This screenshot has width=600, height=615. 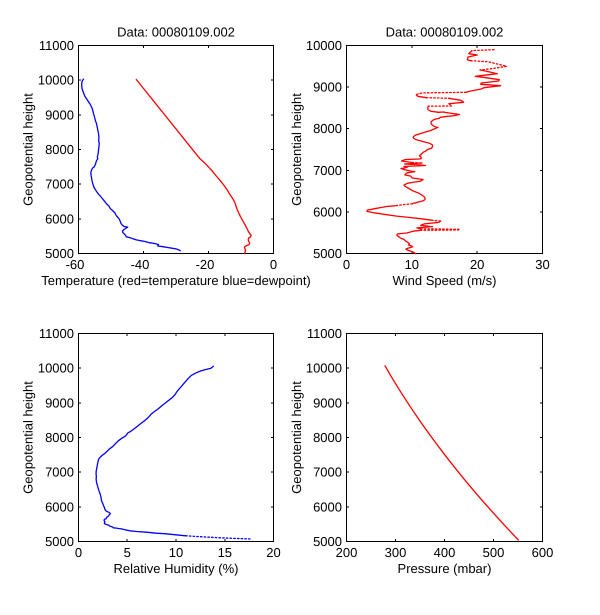 What do you see at coordinates (444, 280) in the screenshot?
I see `svg-text: Wind Speed (m/s)` at bounding box center [444, 280].